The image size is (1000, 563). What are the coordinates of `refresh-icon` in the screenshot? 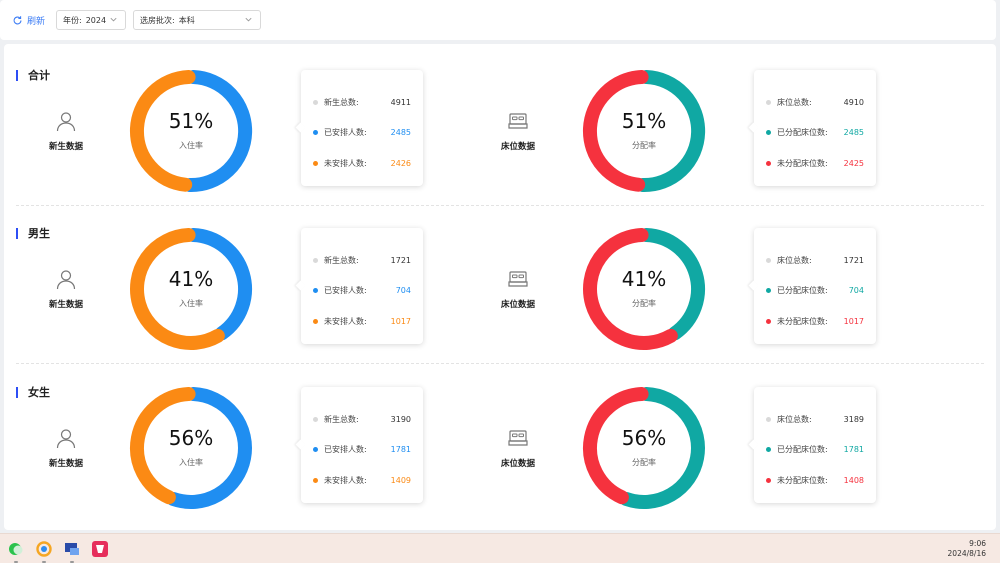 It's located at (17, 19).